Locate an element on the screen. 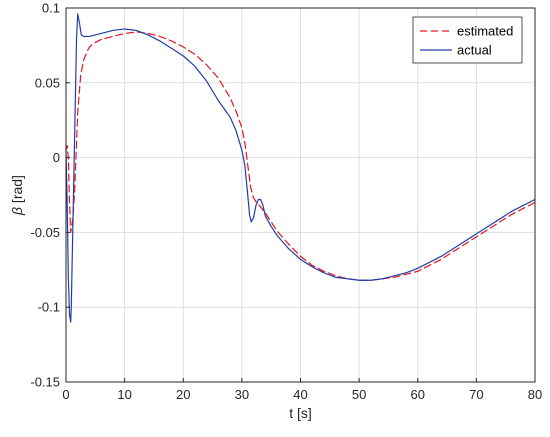 Image resolution: width=550 pixels, height=437 pixels. y-axis-label: β [rad] is located at coordinates (17, 195).